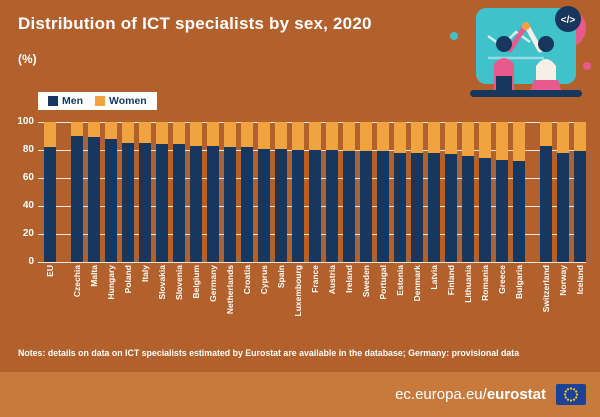 Image resolution: width=600 pixels, height=417 pixels. I want to click on legend-item-women: Women, so click(121, 101).